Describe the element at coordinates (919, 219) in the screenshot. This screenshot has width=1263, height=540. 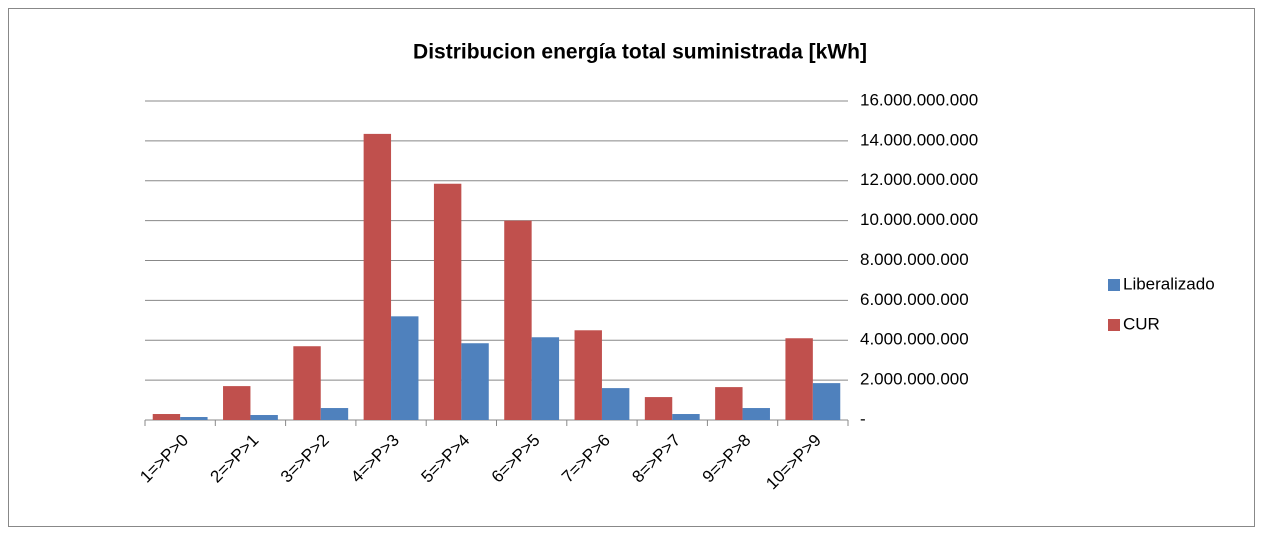
I see `y-tick-label: 10.000.000.000` at that location.